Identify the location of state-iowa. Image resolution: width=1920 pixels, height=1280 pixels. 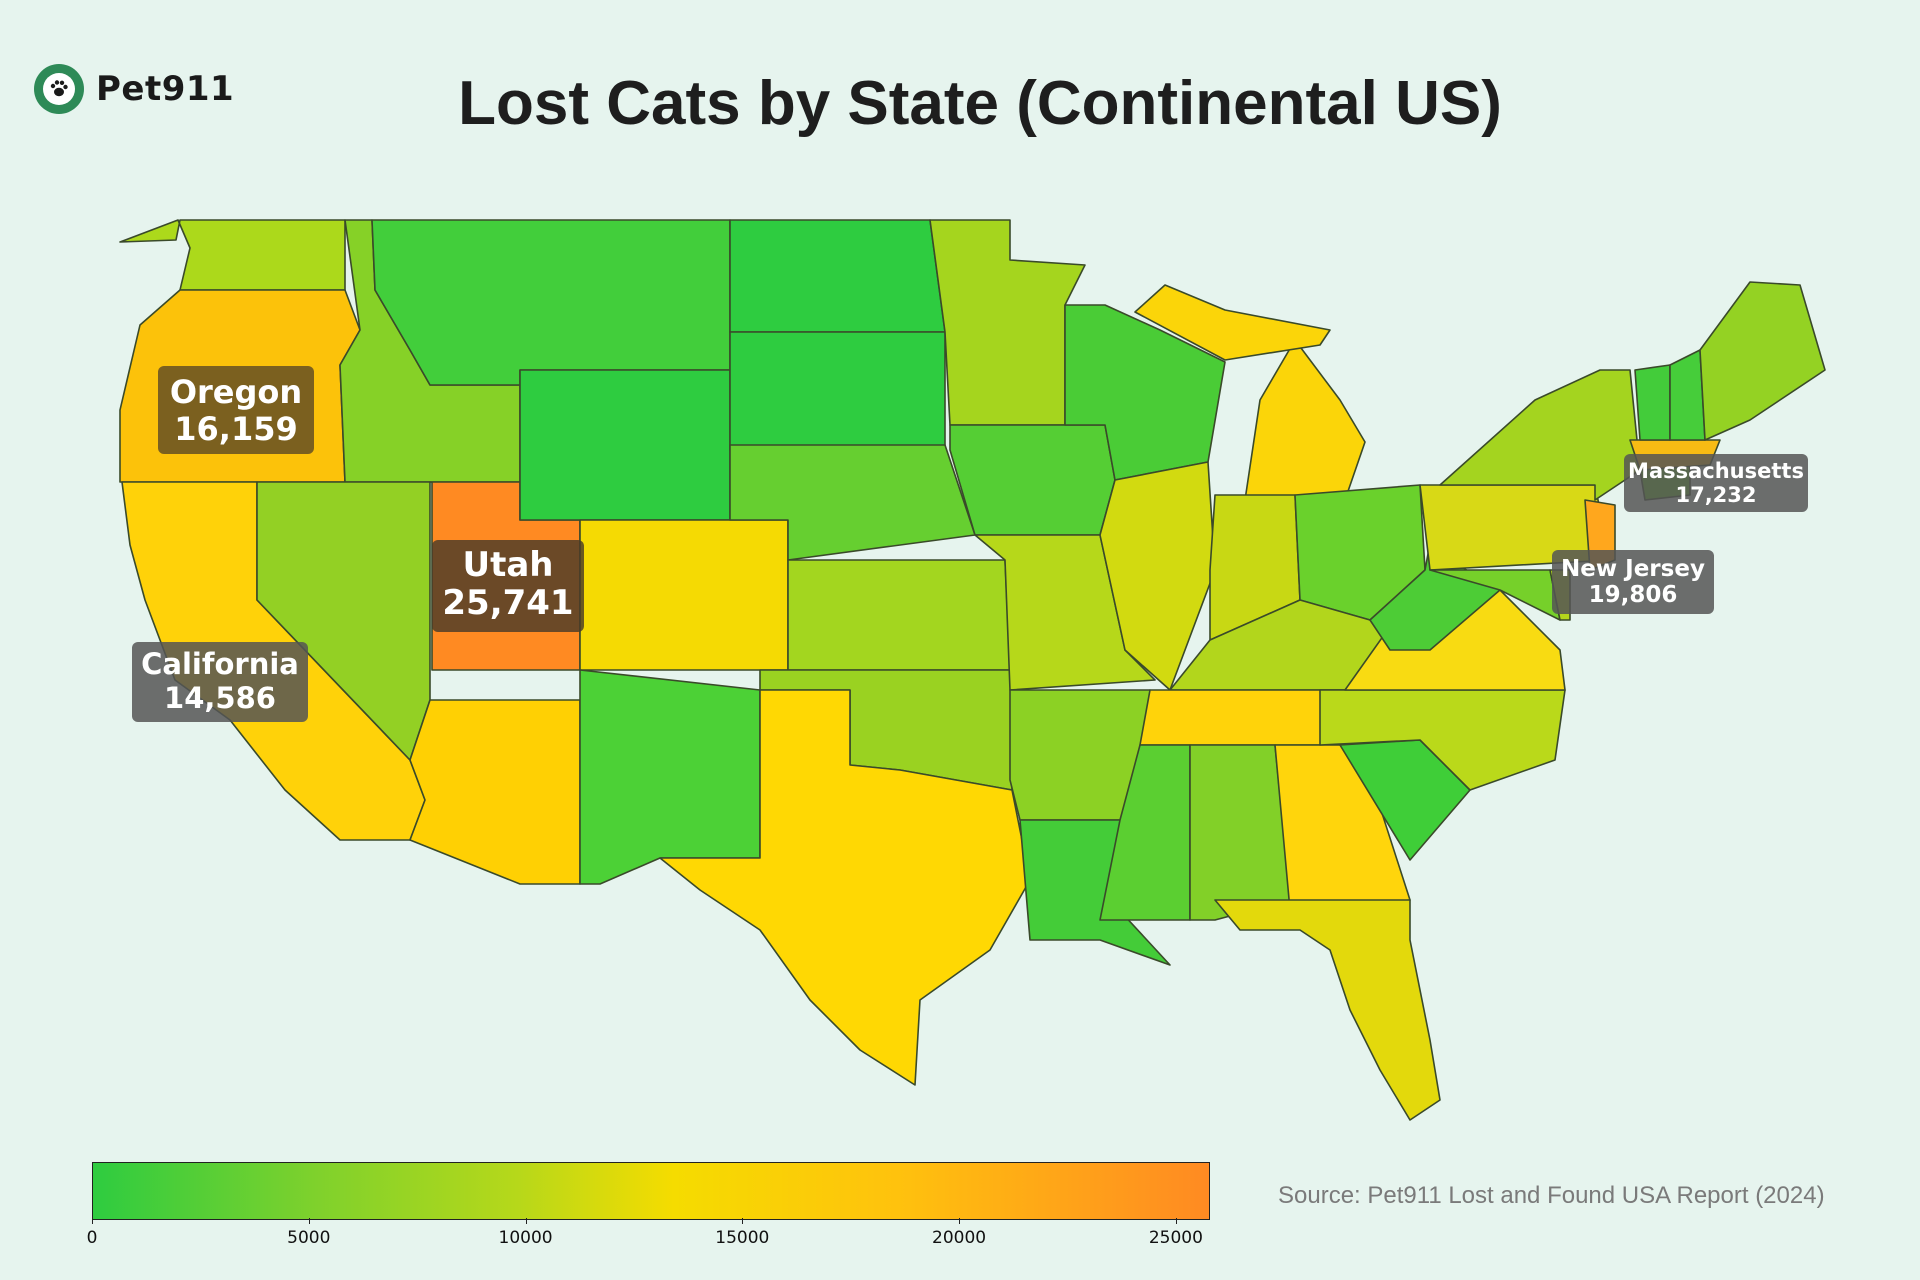
(1032, 480).